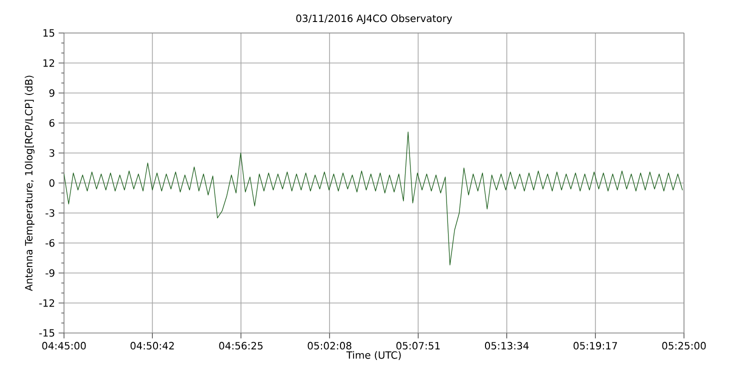 This screenshot has width=740, height=389. I want to click on y-tick-label: 12, so click(48, 63).